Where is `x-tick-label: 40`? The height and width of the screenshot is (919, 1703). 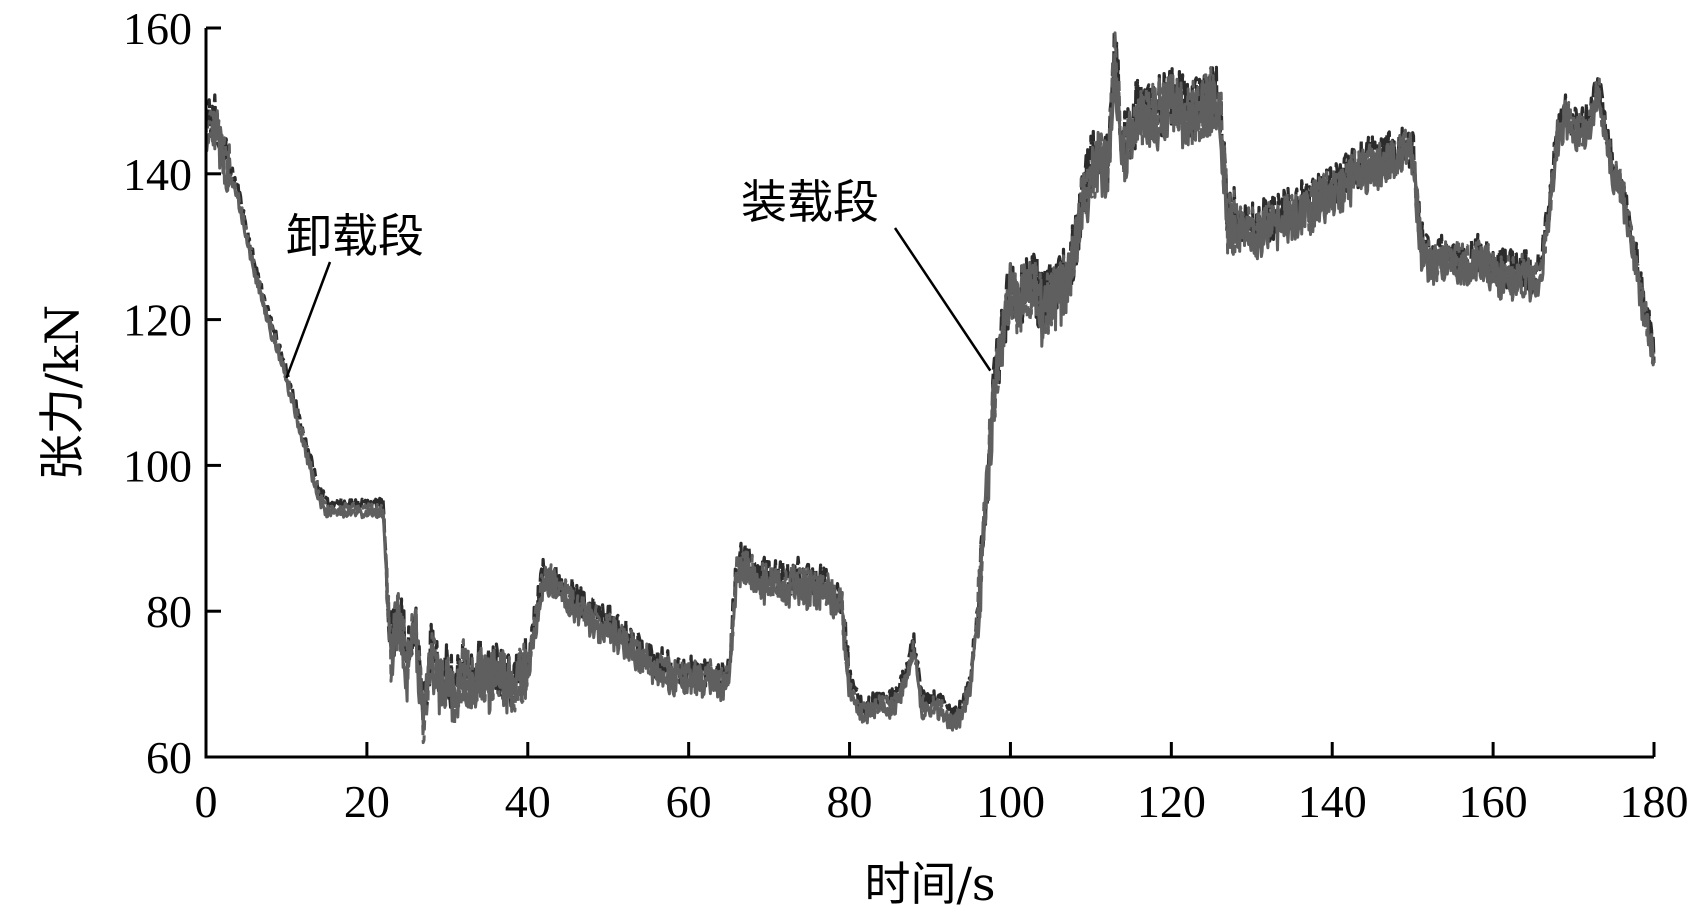 x-tick-label: 40 is located at coordinates (528, 801).